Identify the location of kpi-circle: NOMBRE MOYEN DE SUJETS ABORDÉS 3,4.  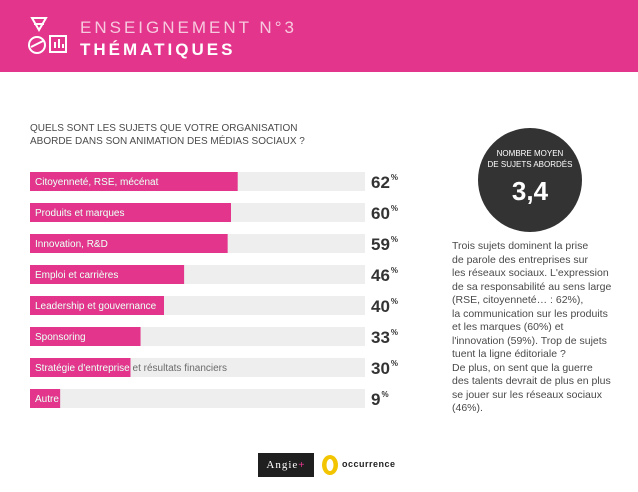
(530, 180).